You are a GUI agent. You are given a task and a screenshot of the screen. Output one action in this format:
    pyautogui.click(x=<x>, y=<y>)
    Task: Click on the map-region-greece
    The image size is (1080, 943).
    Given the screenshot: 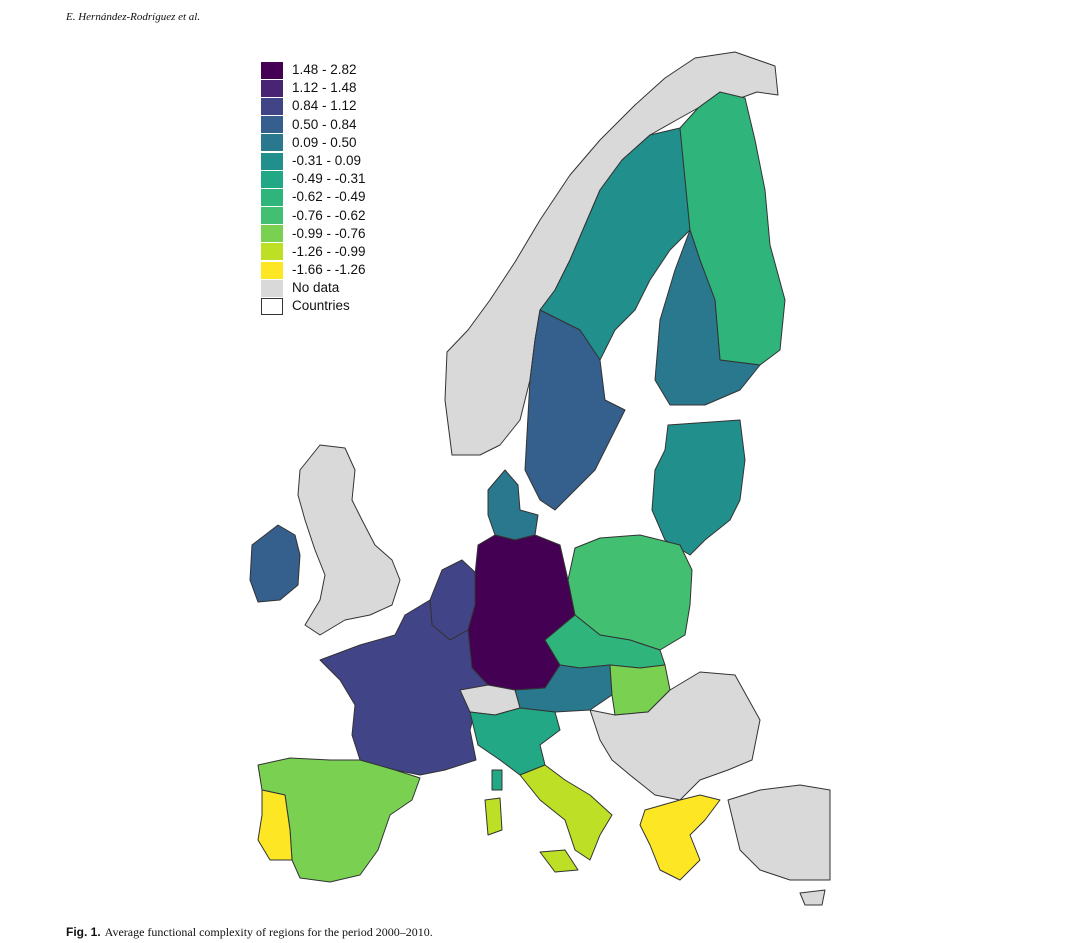 What is the action you would take?
    pyautogui.click(x=680, y=837)
    